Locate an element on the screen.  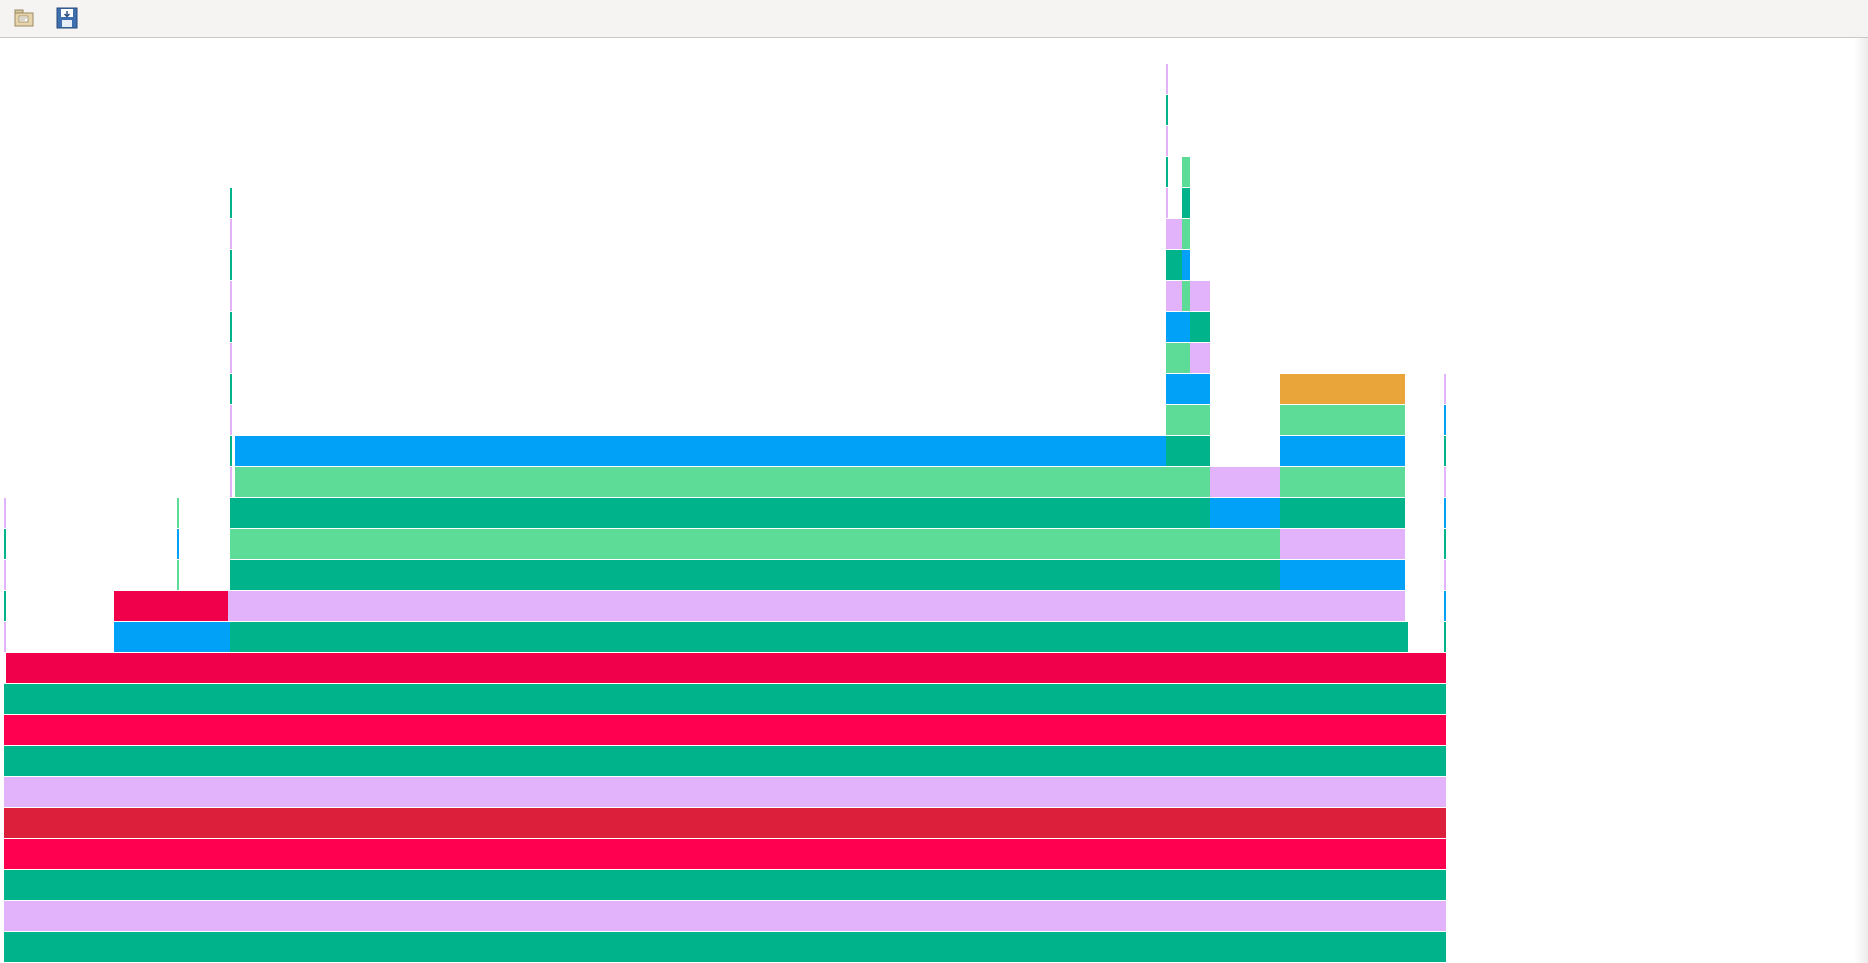
toolbar is located at coordinates (934, 19).